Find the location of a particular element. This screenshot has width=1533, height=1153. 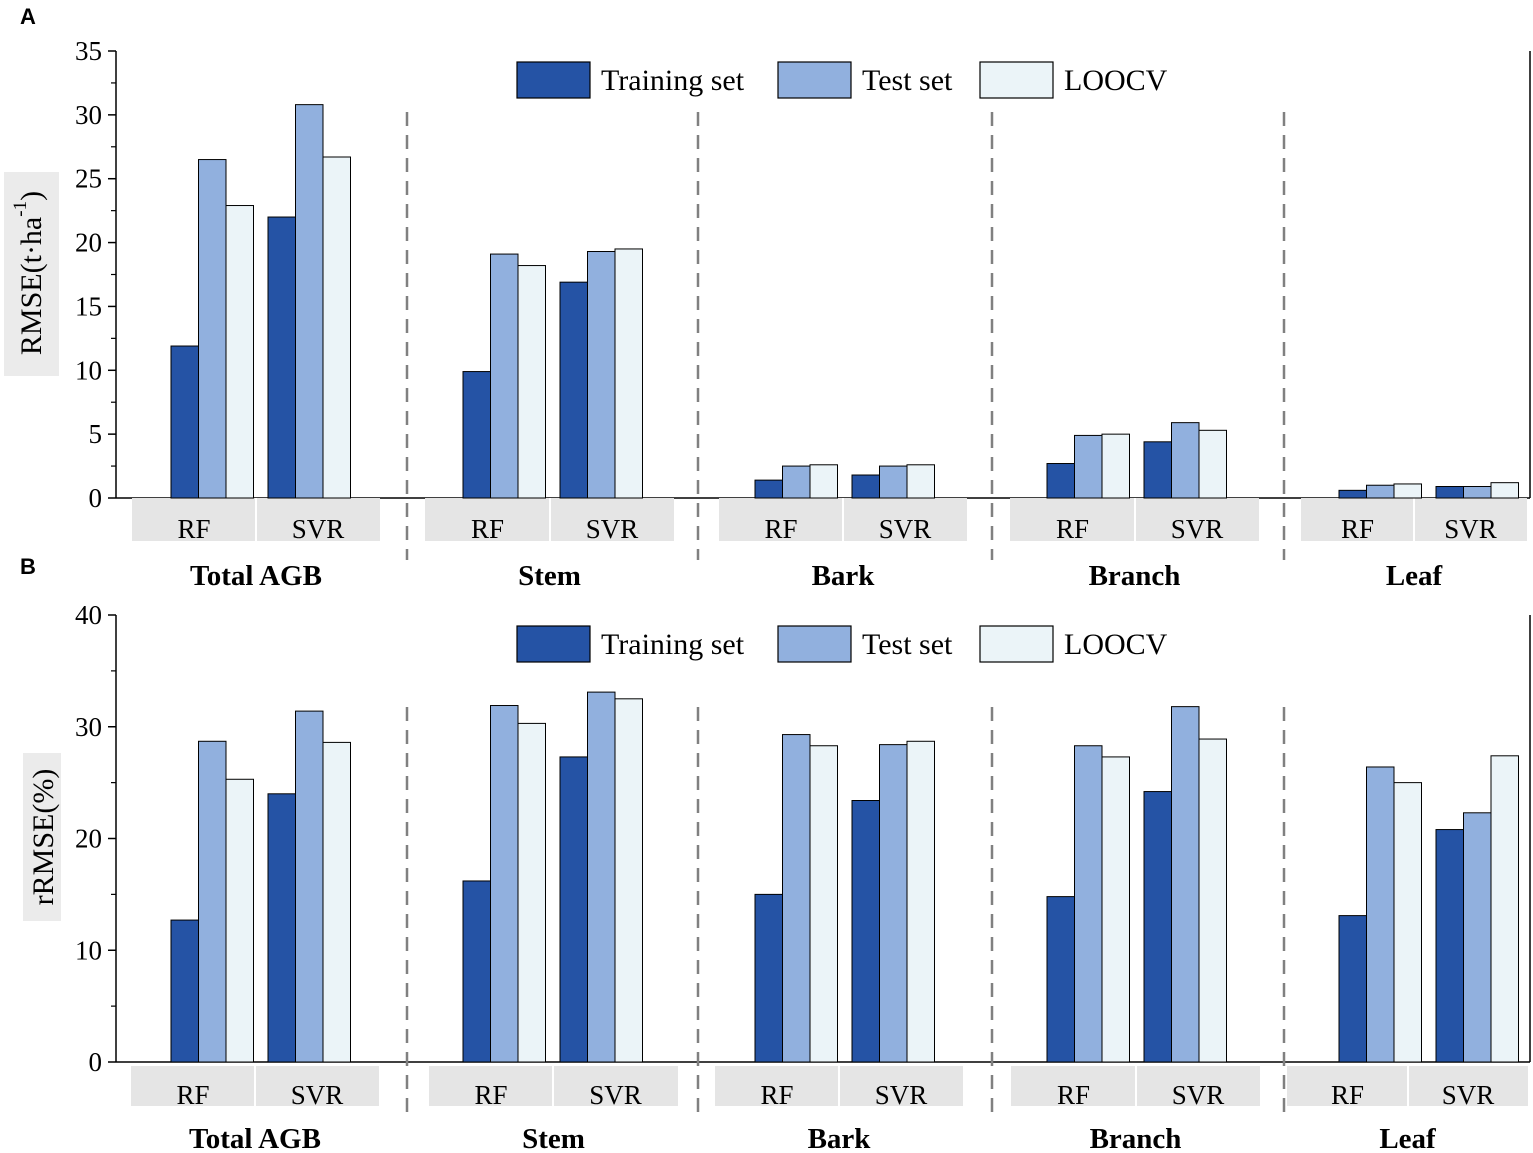

y-tick-label: 30 is located at coordinates (88, 115).